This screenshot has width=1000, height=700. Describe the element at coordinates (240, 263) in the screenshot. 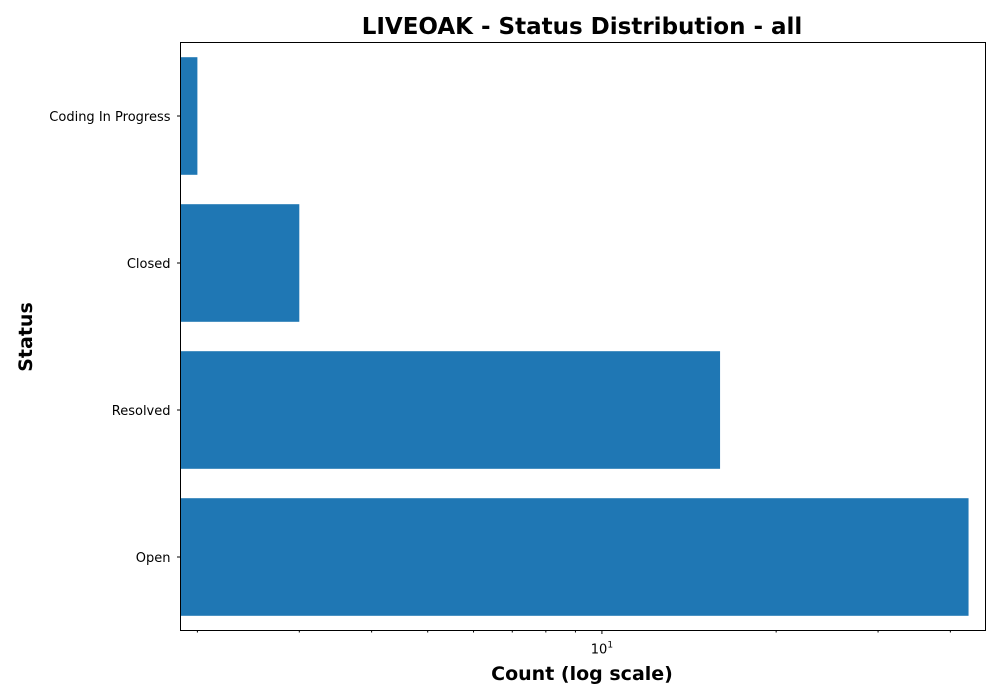

I see `bar-closed` at that location.